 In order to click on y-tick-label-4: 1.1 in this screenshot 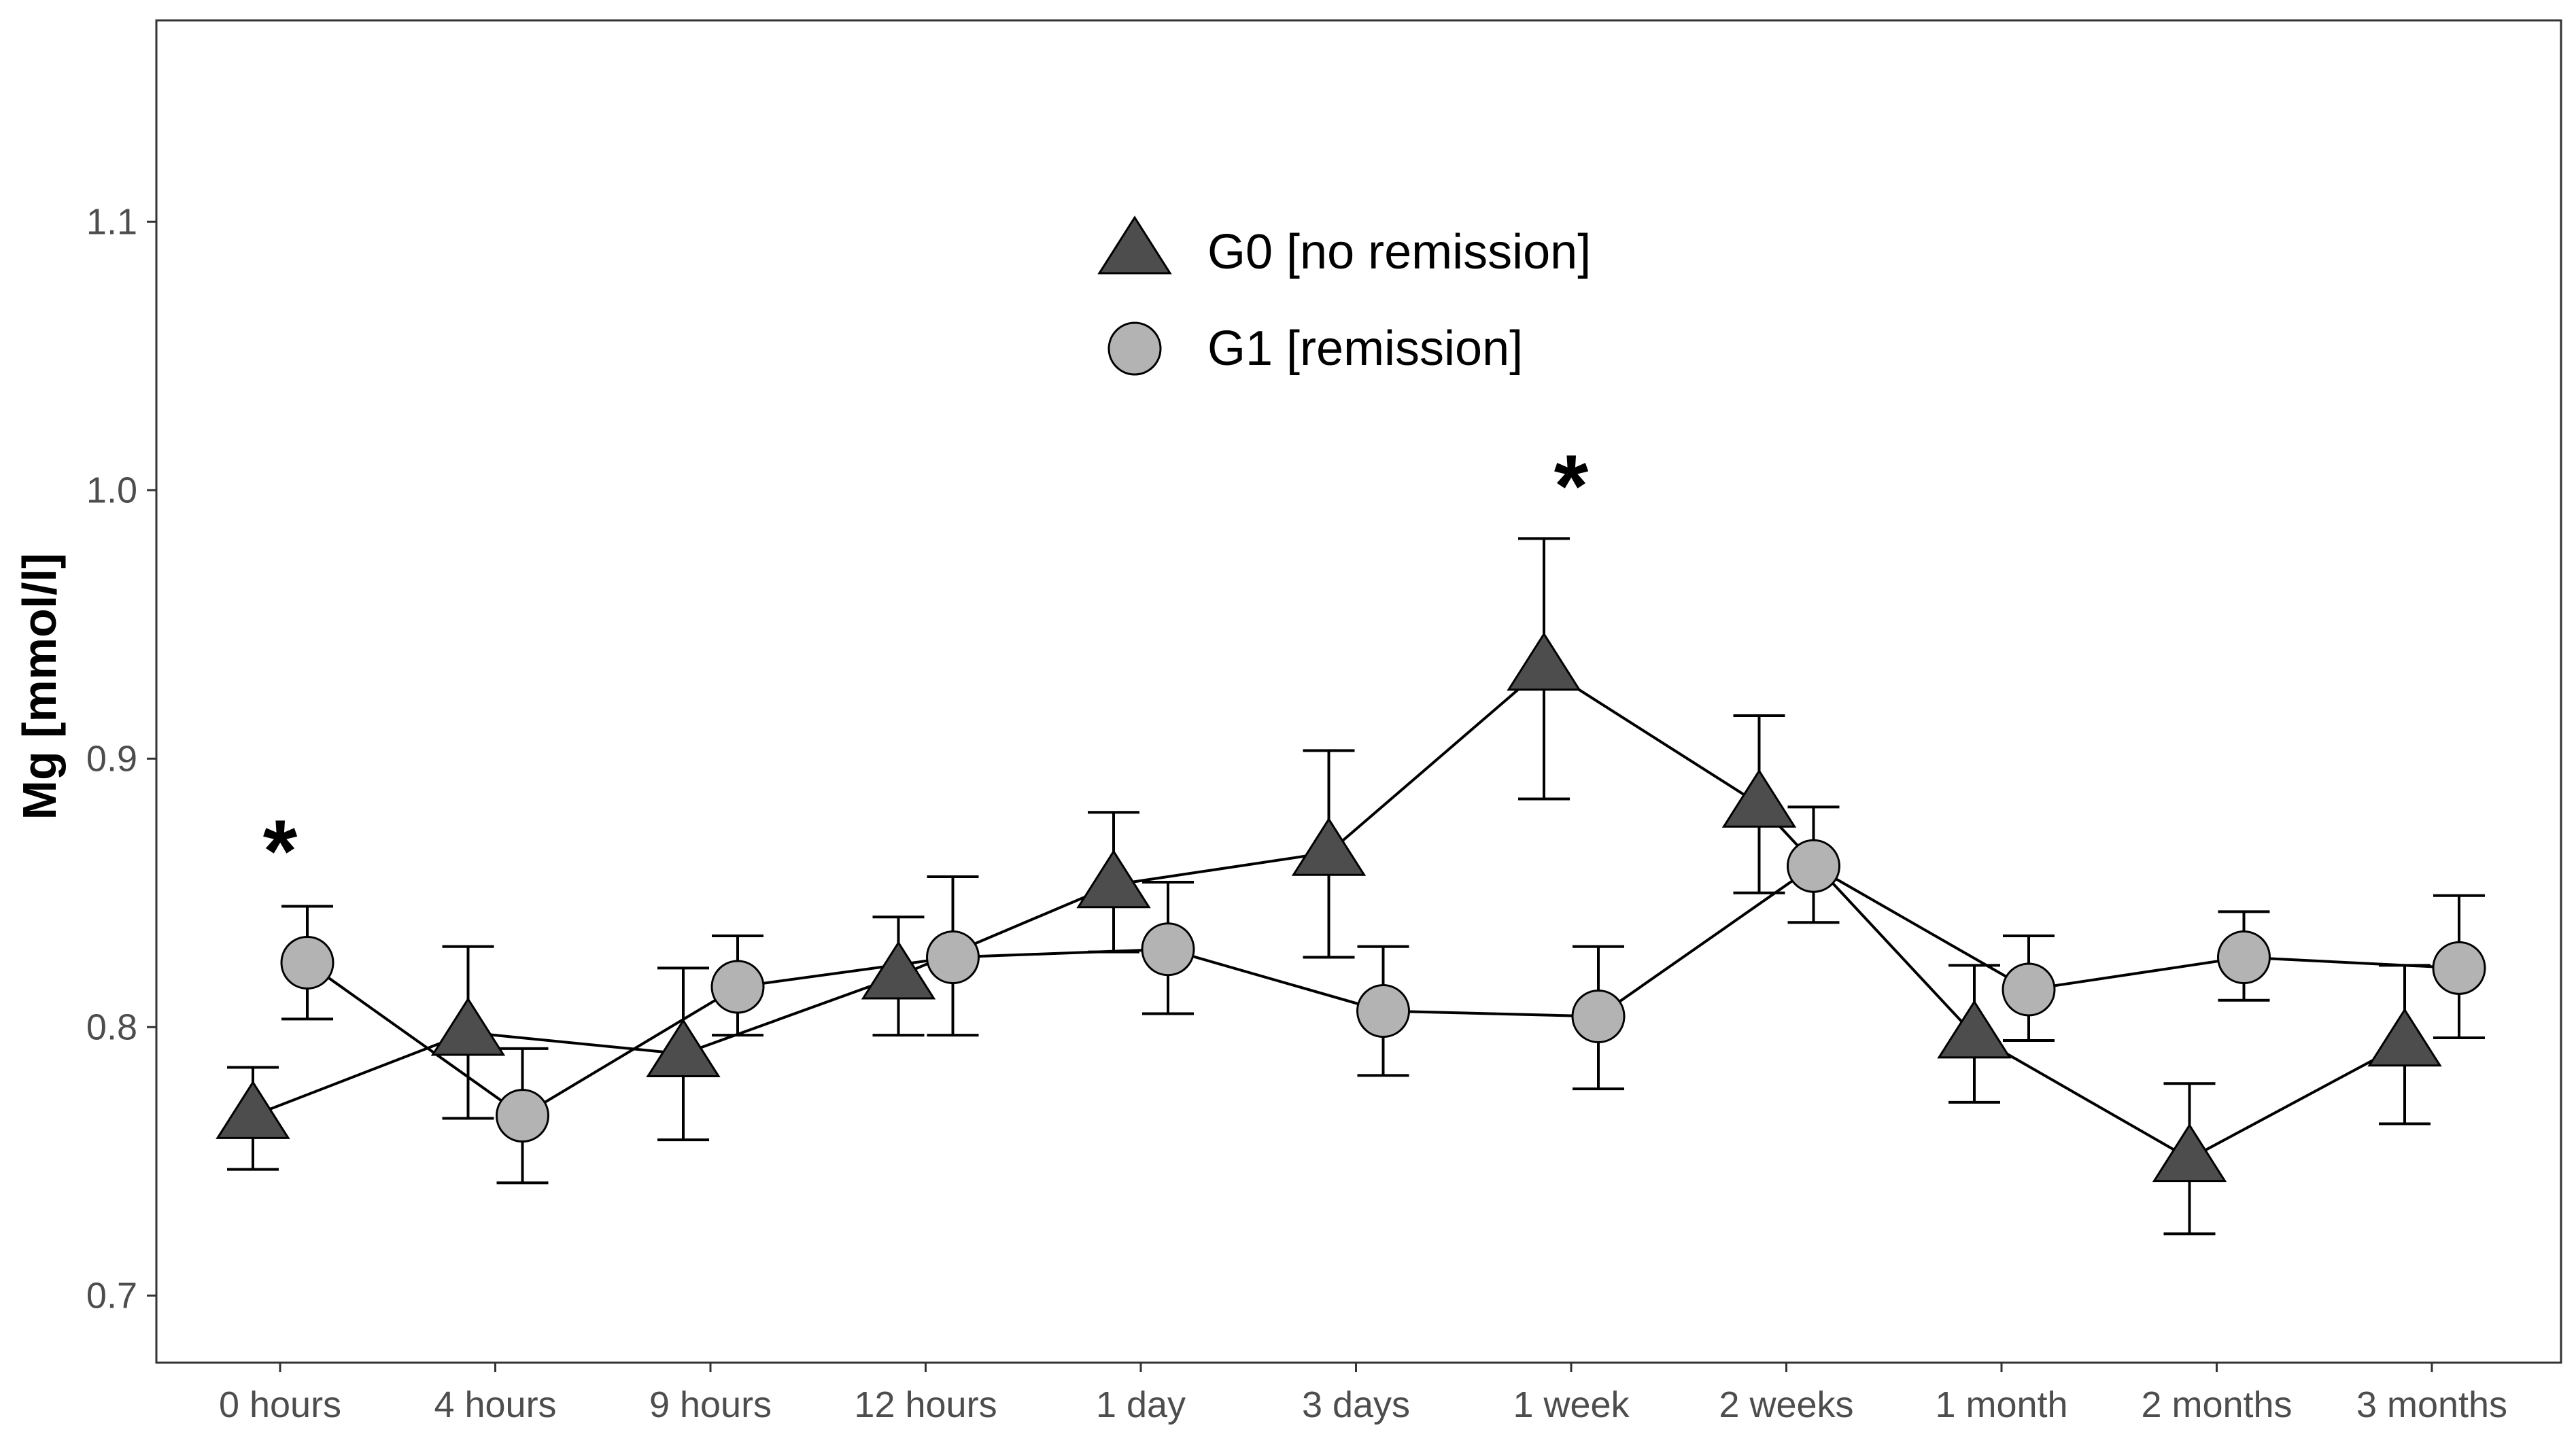, I will do `click(111, 221)`.